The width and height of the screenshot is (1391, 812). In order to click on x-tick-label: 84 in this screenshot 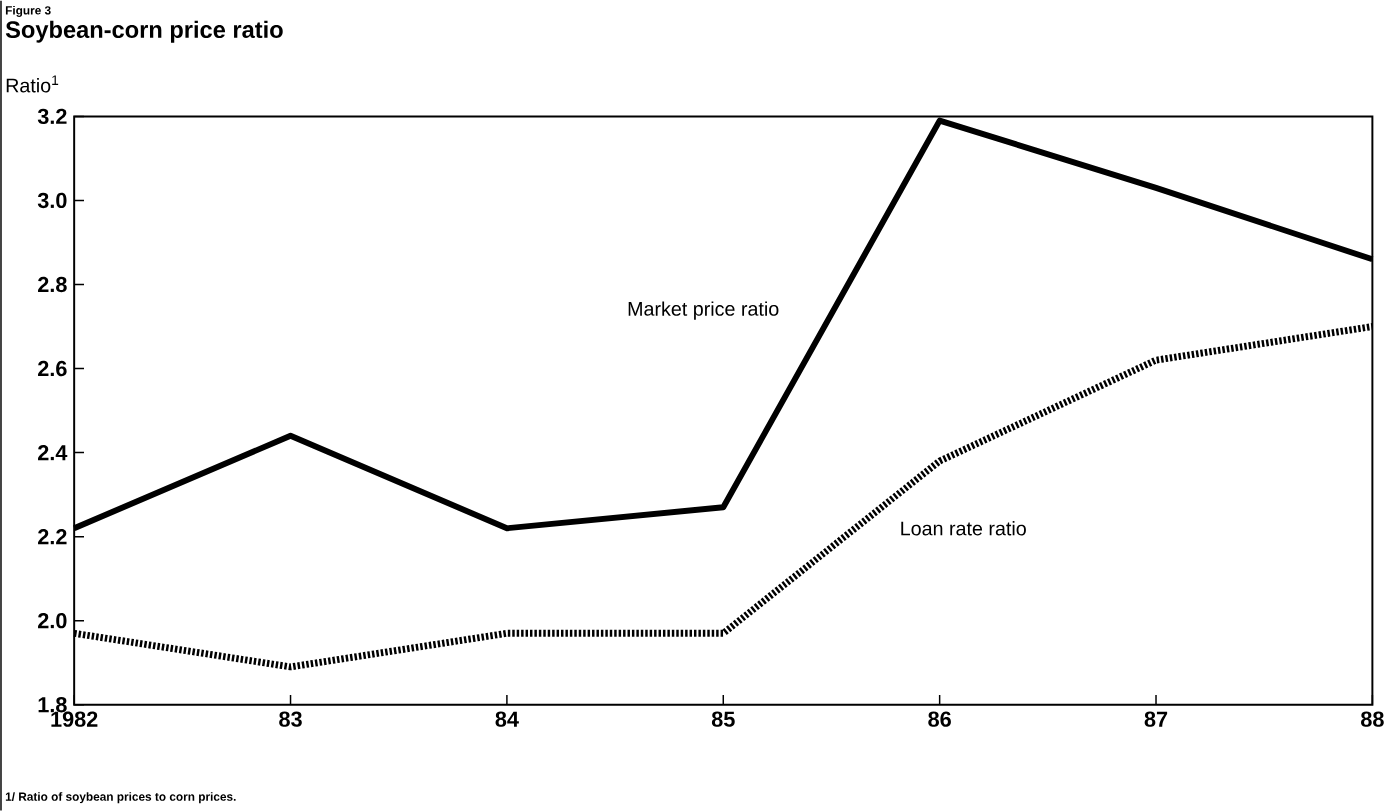, I will do `click(507, 719)`.